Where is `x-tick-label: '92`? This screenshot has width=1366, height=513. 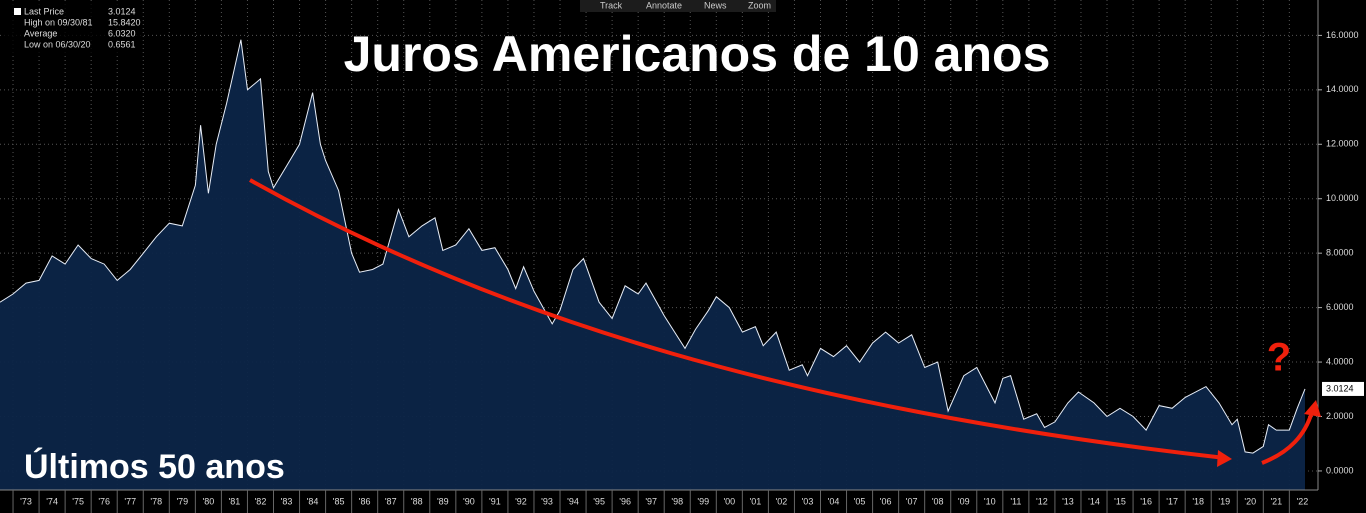 x-tick-label: '92 is located at coordinates (521, 501).